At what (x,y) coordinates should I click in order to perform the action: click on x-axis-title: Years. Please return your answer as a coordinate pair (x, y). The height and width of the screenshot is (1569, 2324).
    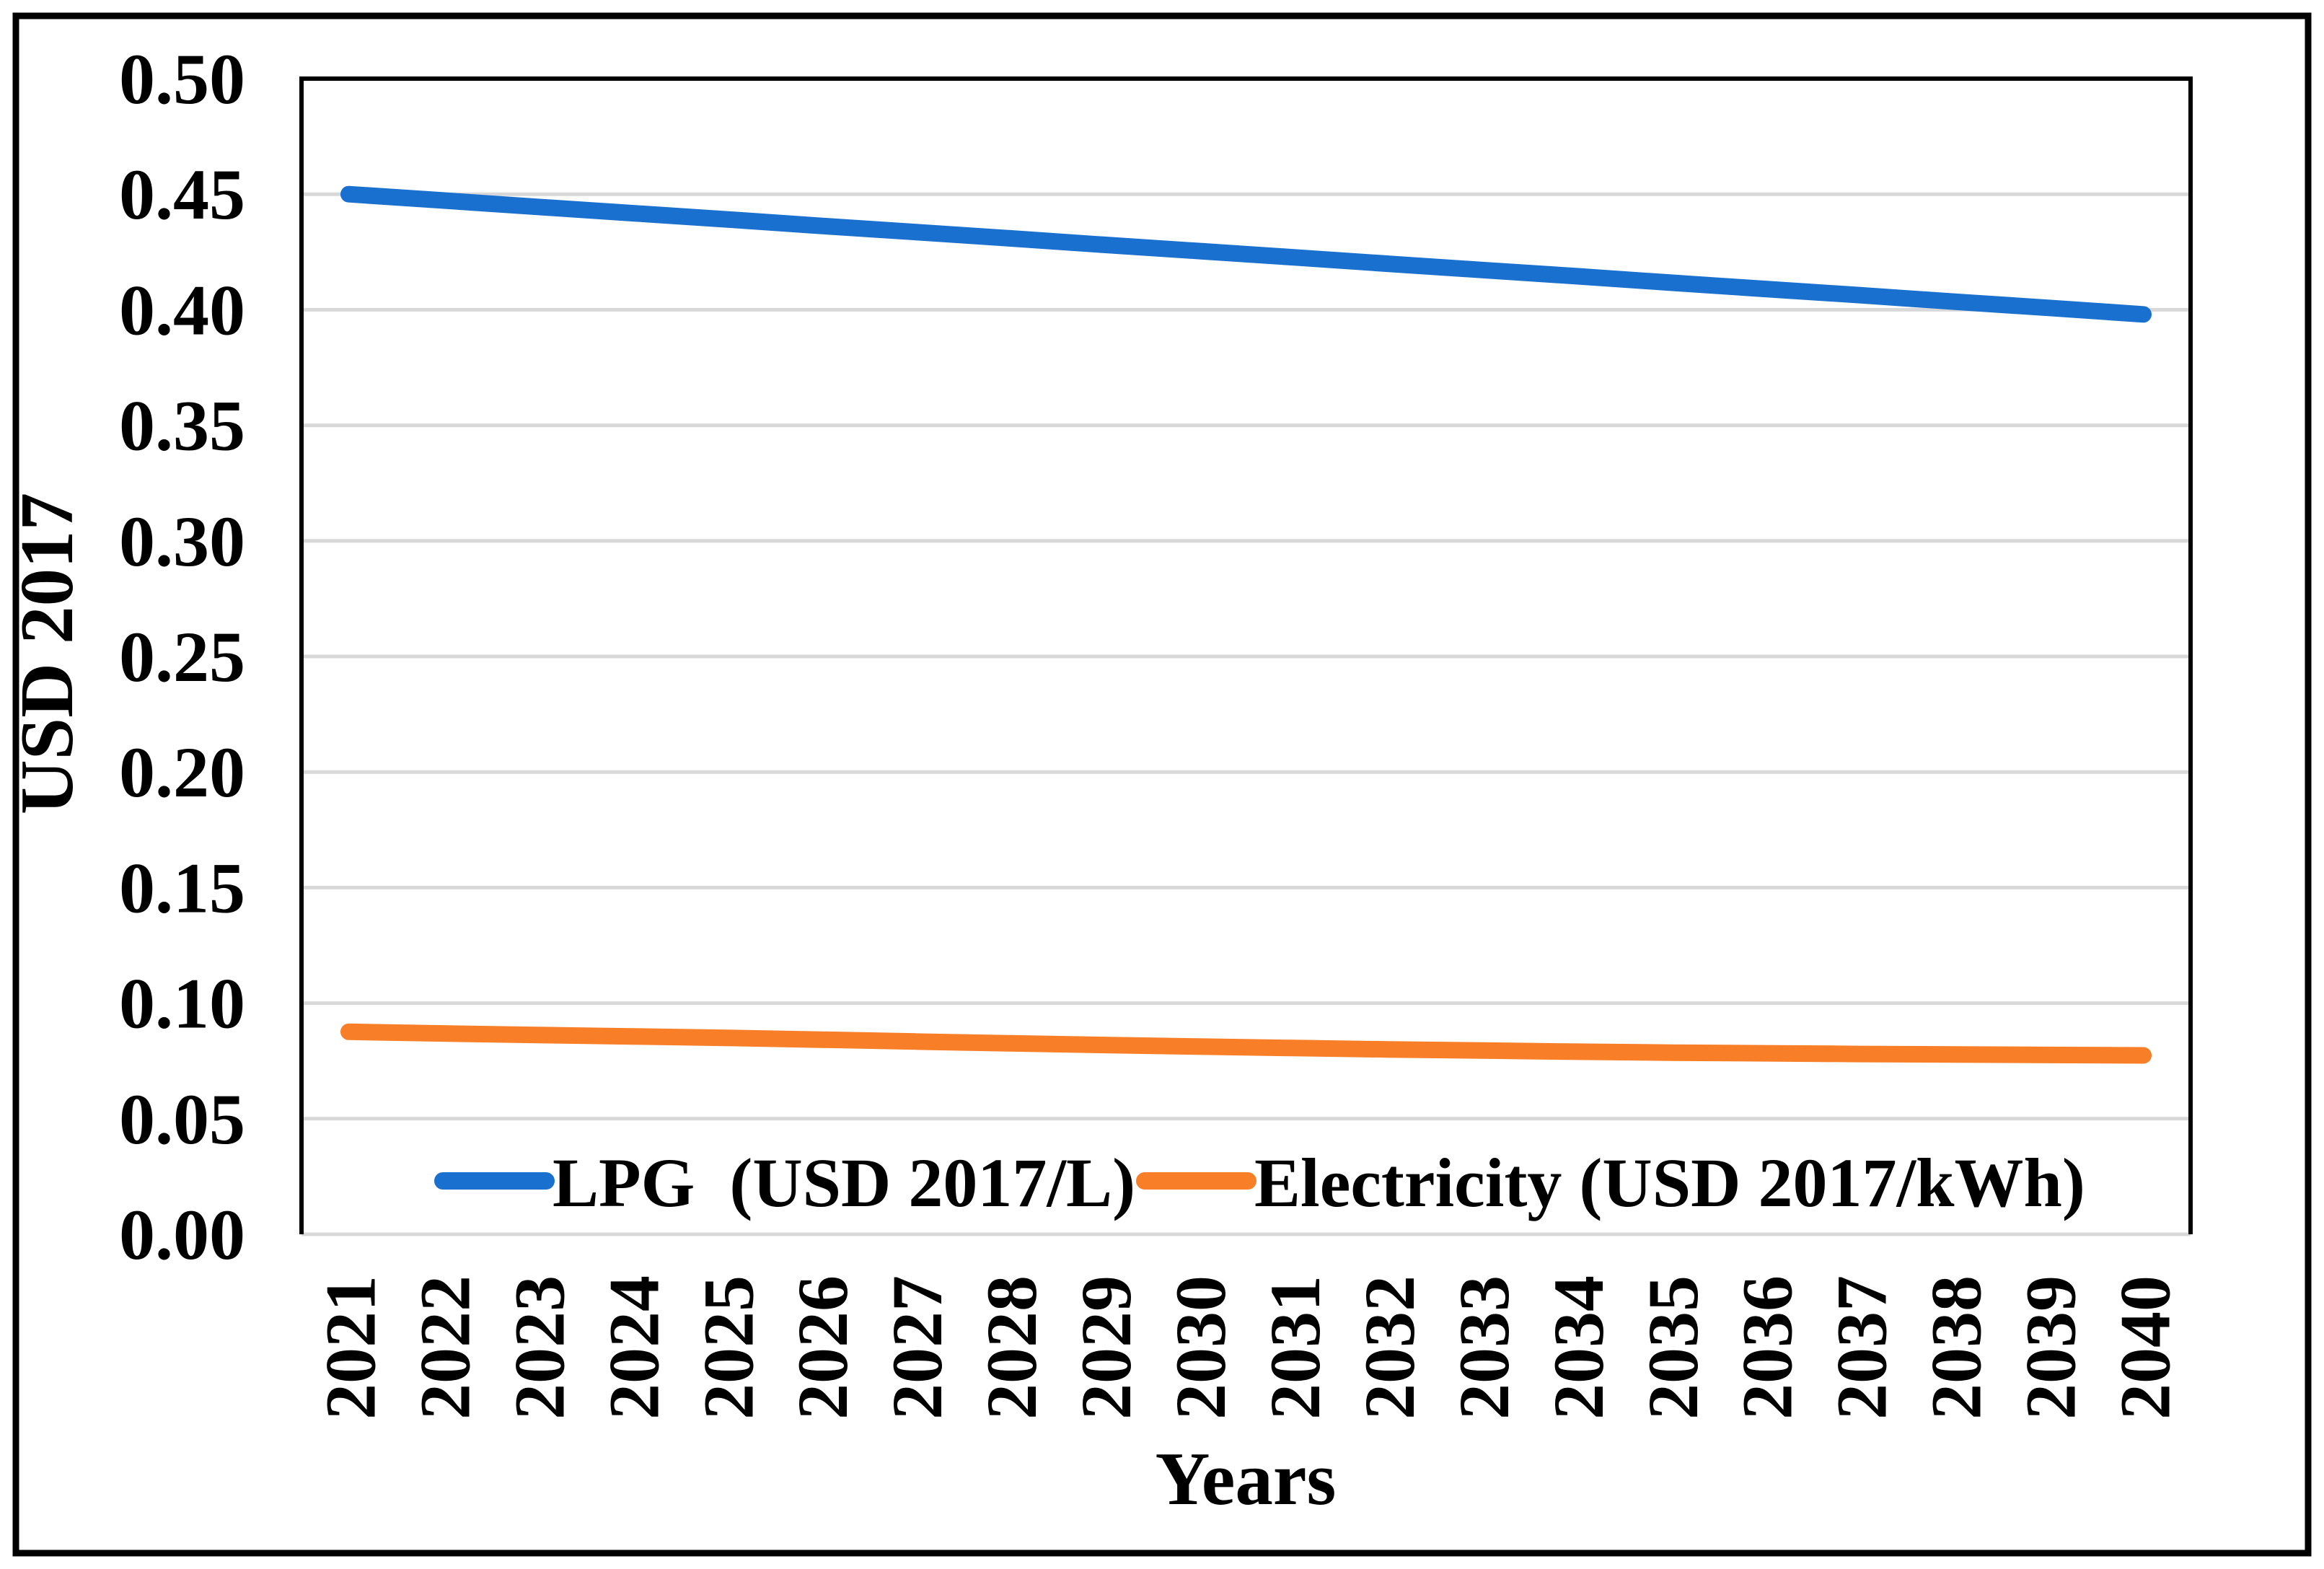
    Looking at the image, I should click on (1246, 1478).